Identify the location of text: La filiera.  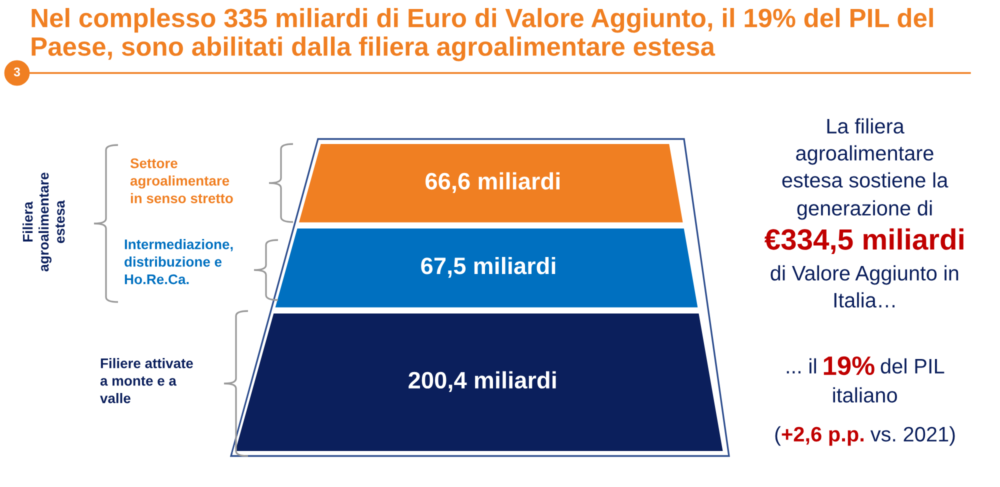
(865, 126).